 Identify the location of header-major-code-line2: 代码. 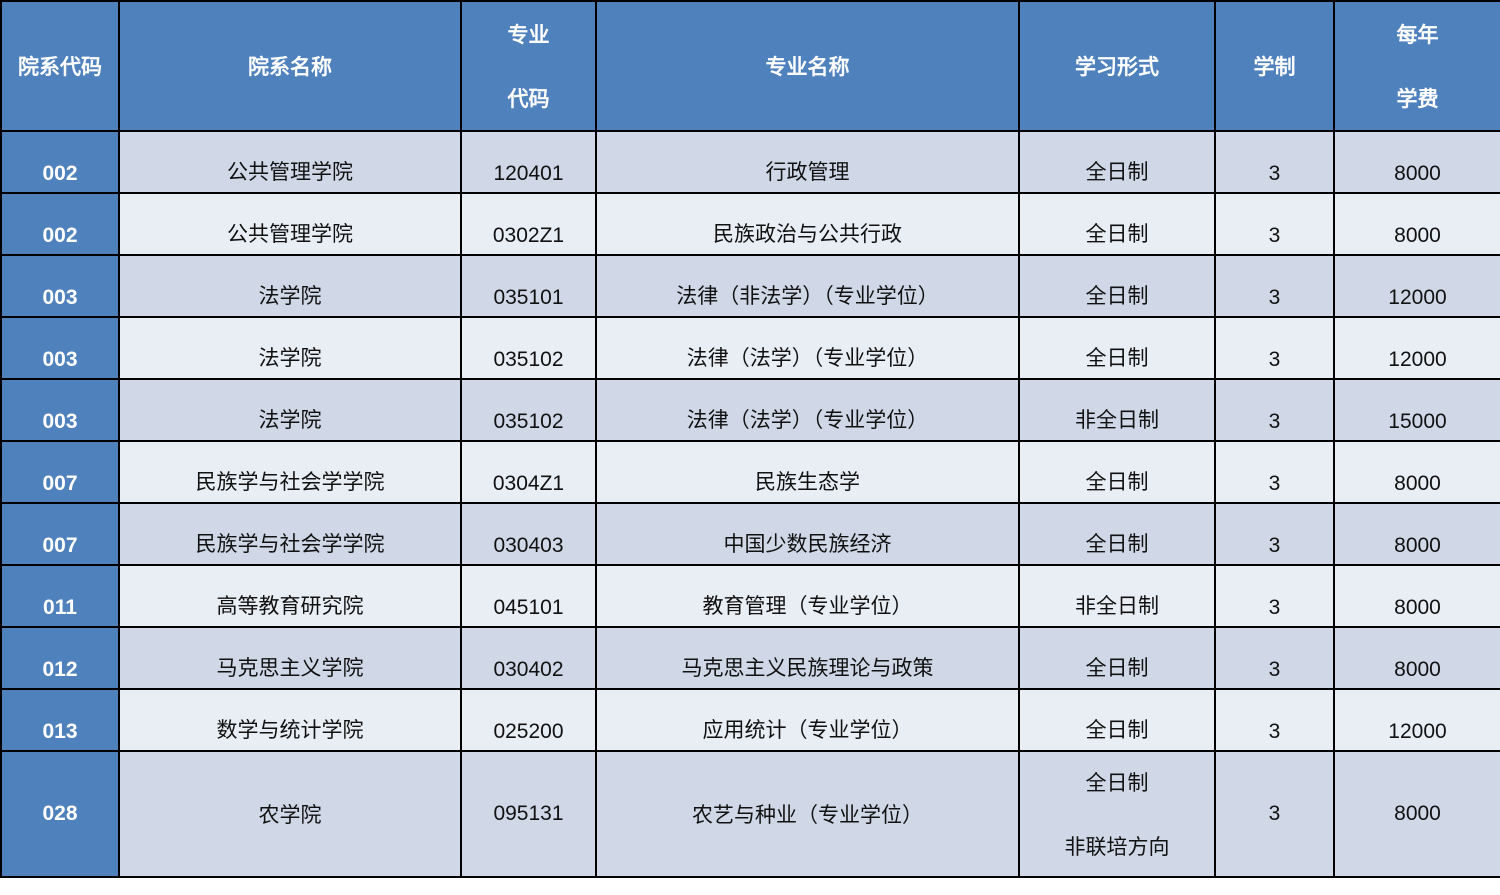
(528, 99).